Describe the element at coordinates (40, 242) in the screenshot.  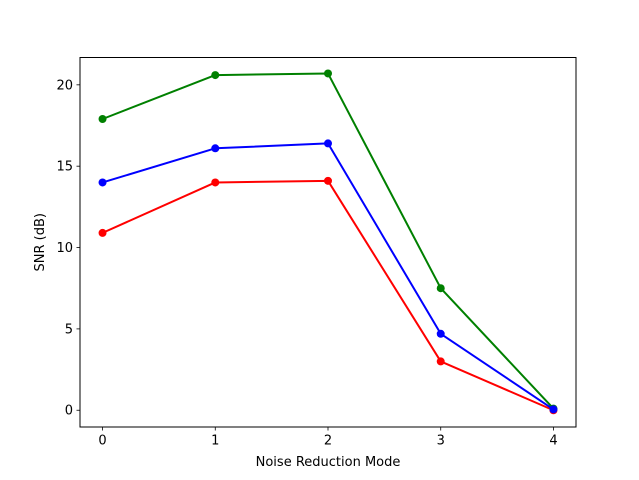
I see `y-axis-label: SNR (dB)` at that location.